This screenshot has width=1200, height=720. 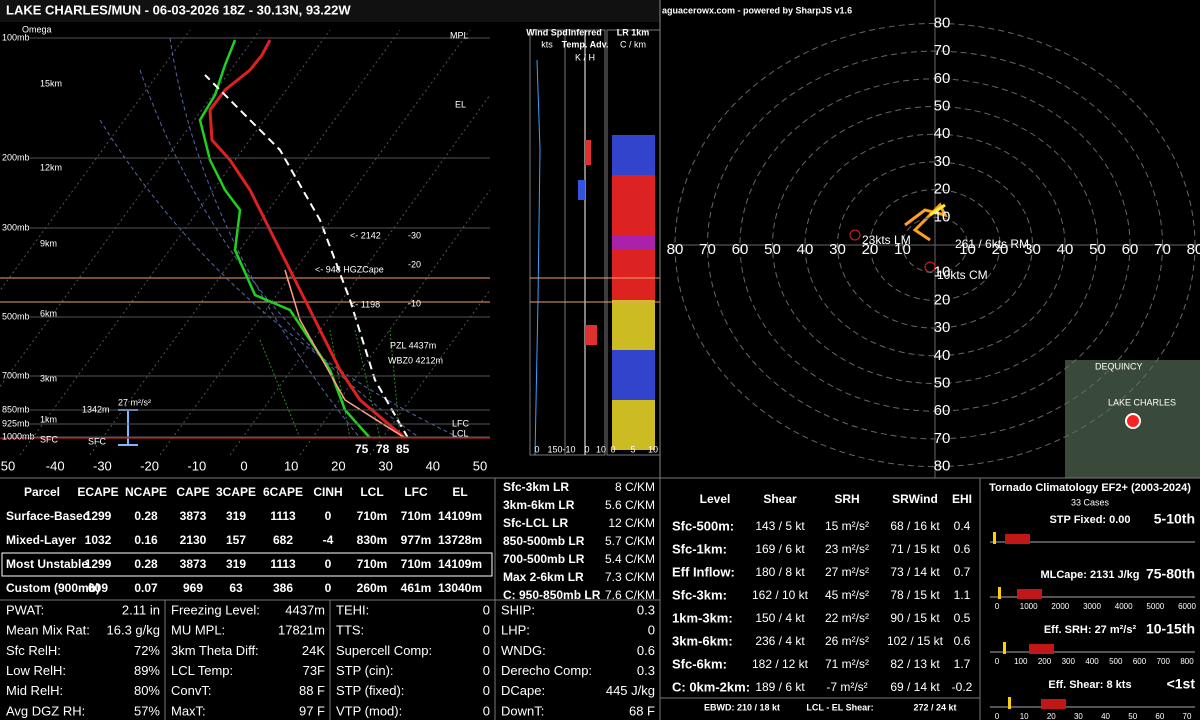 What do you see at coordinates (215, 650) in the screenshot?
I see `index-label: 3km Theta Diff:` at bounding box center [215, 650].